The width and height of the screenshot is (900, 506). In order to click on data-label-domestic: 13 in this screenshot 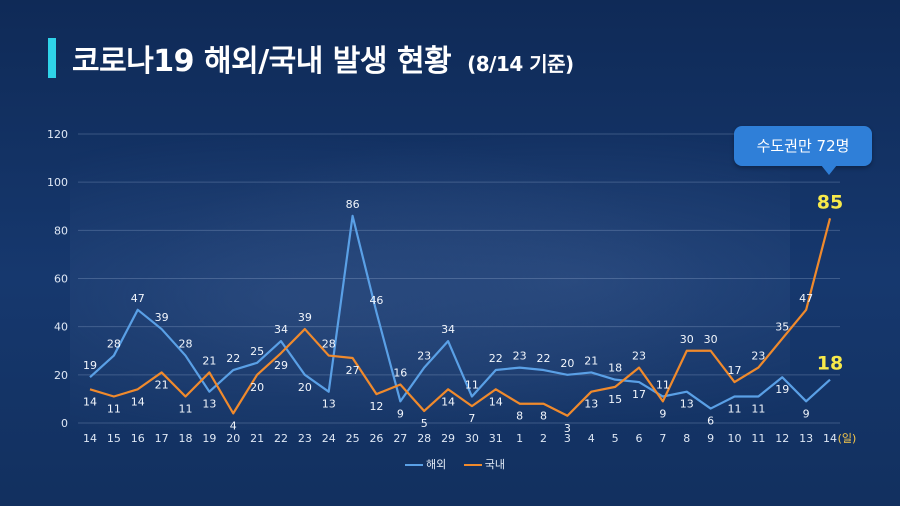, I will do `click(591, 404)`.